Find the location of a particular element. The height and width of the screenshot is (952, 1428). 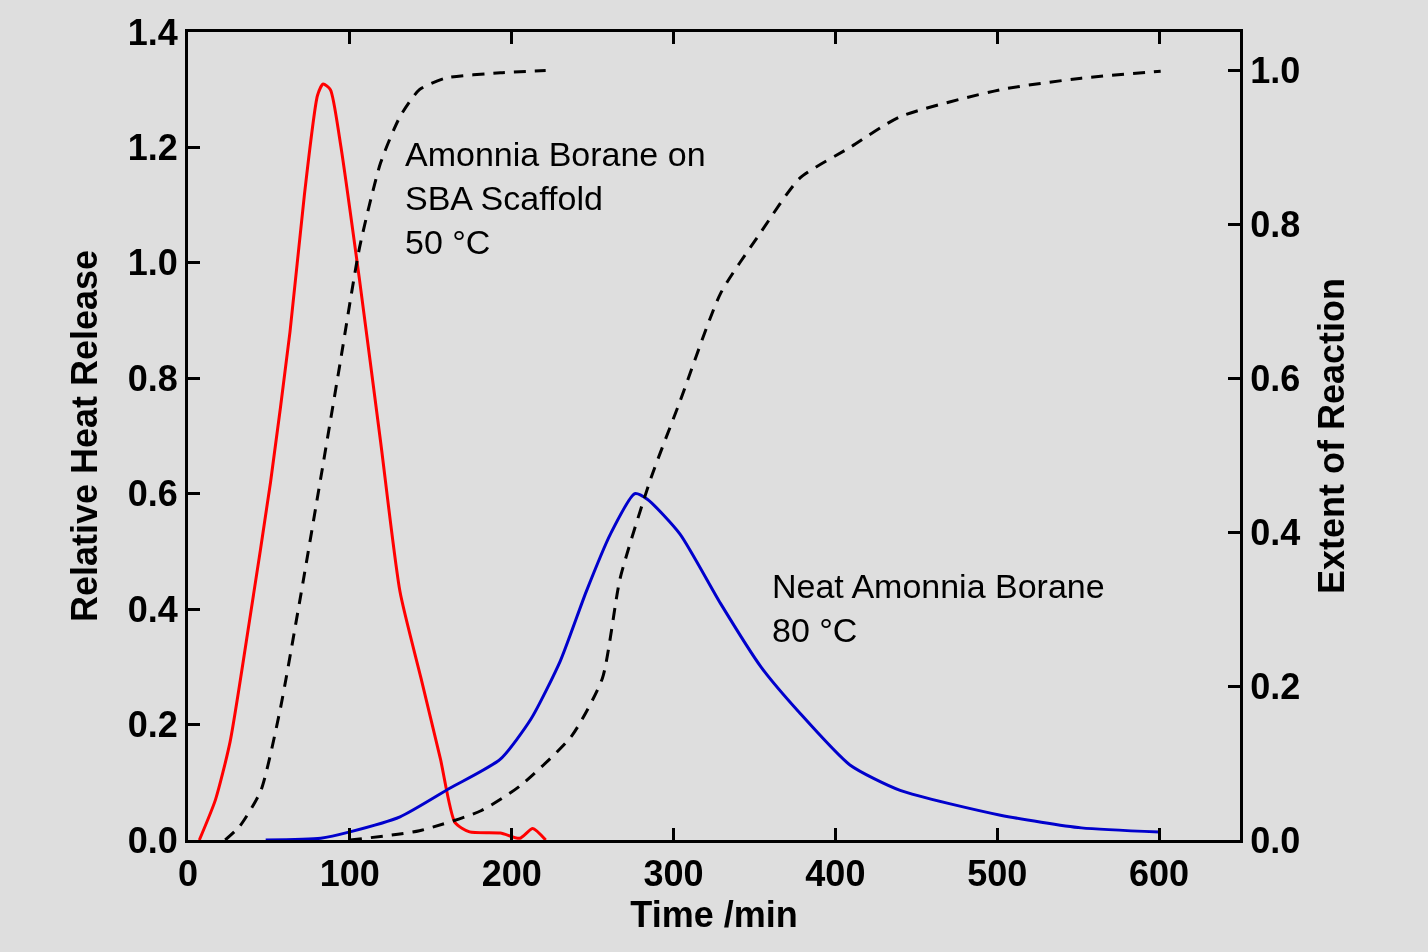

y-tick-label: 0.2 is located at coordinates (152, 725).